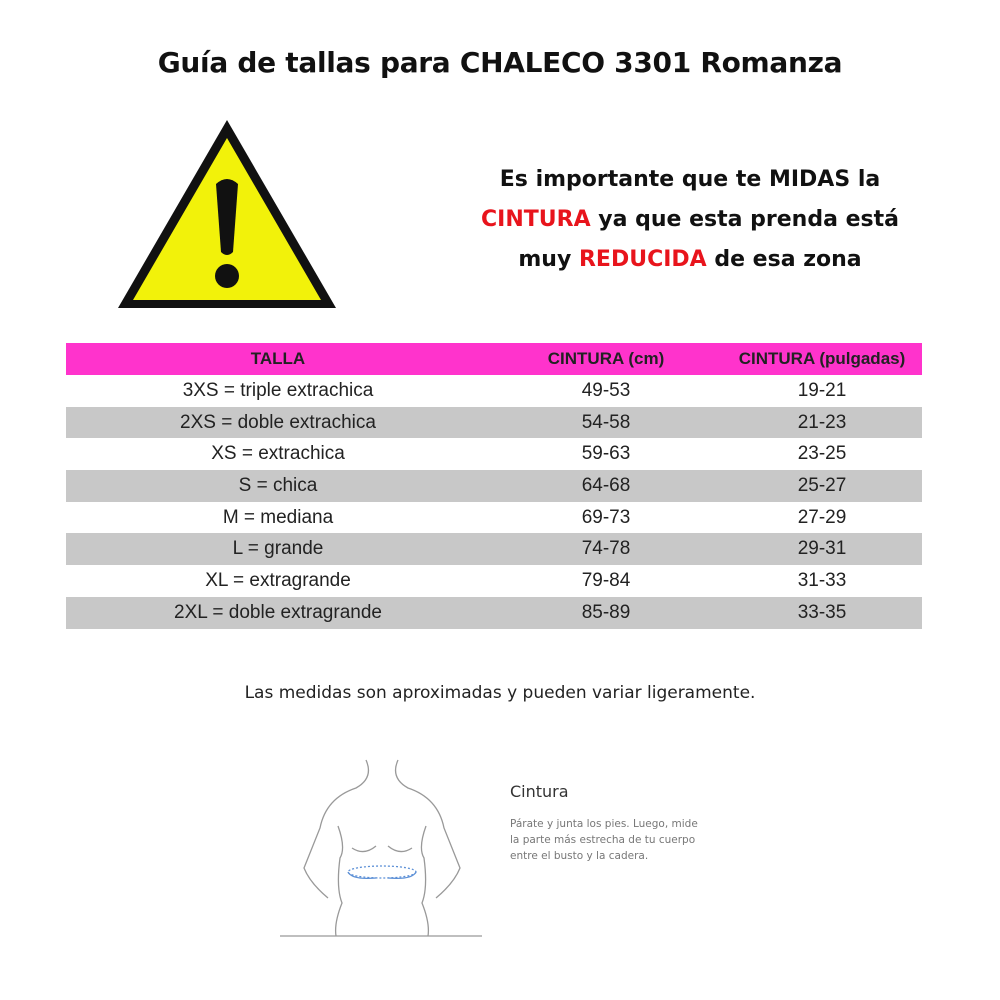  Describe the element at coordinates (536, 219) in the screenshot. I see `highlight-cintura: CINTURA` at that location.